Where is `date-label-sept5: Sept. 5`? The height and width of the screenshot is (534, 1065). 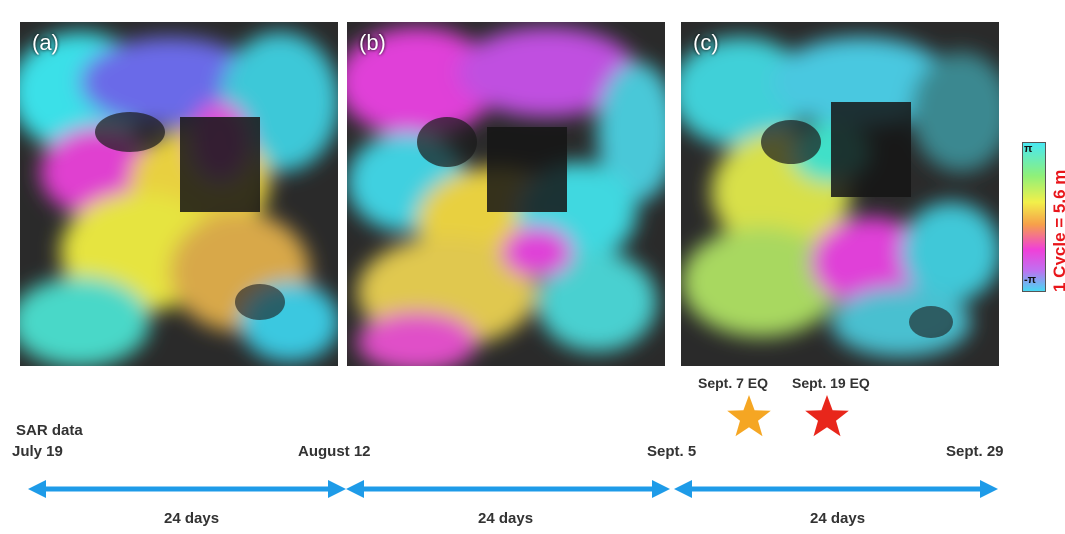
date-label-sept5: Sept. 5 is located at coordinates (672, 451).